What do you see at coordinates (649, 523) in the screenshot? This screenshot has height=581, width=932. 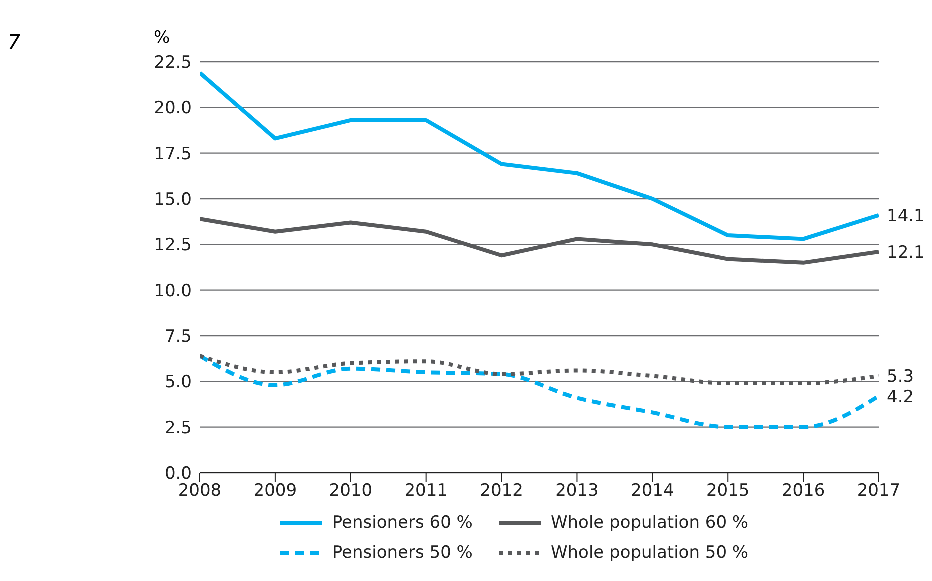 I see `legend-label: Whole population 60 %` at bounding box center [649, 523].